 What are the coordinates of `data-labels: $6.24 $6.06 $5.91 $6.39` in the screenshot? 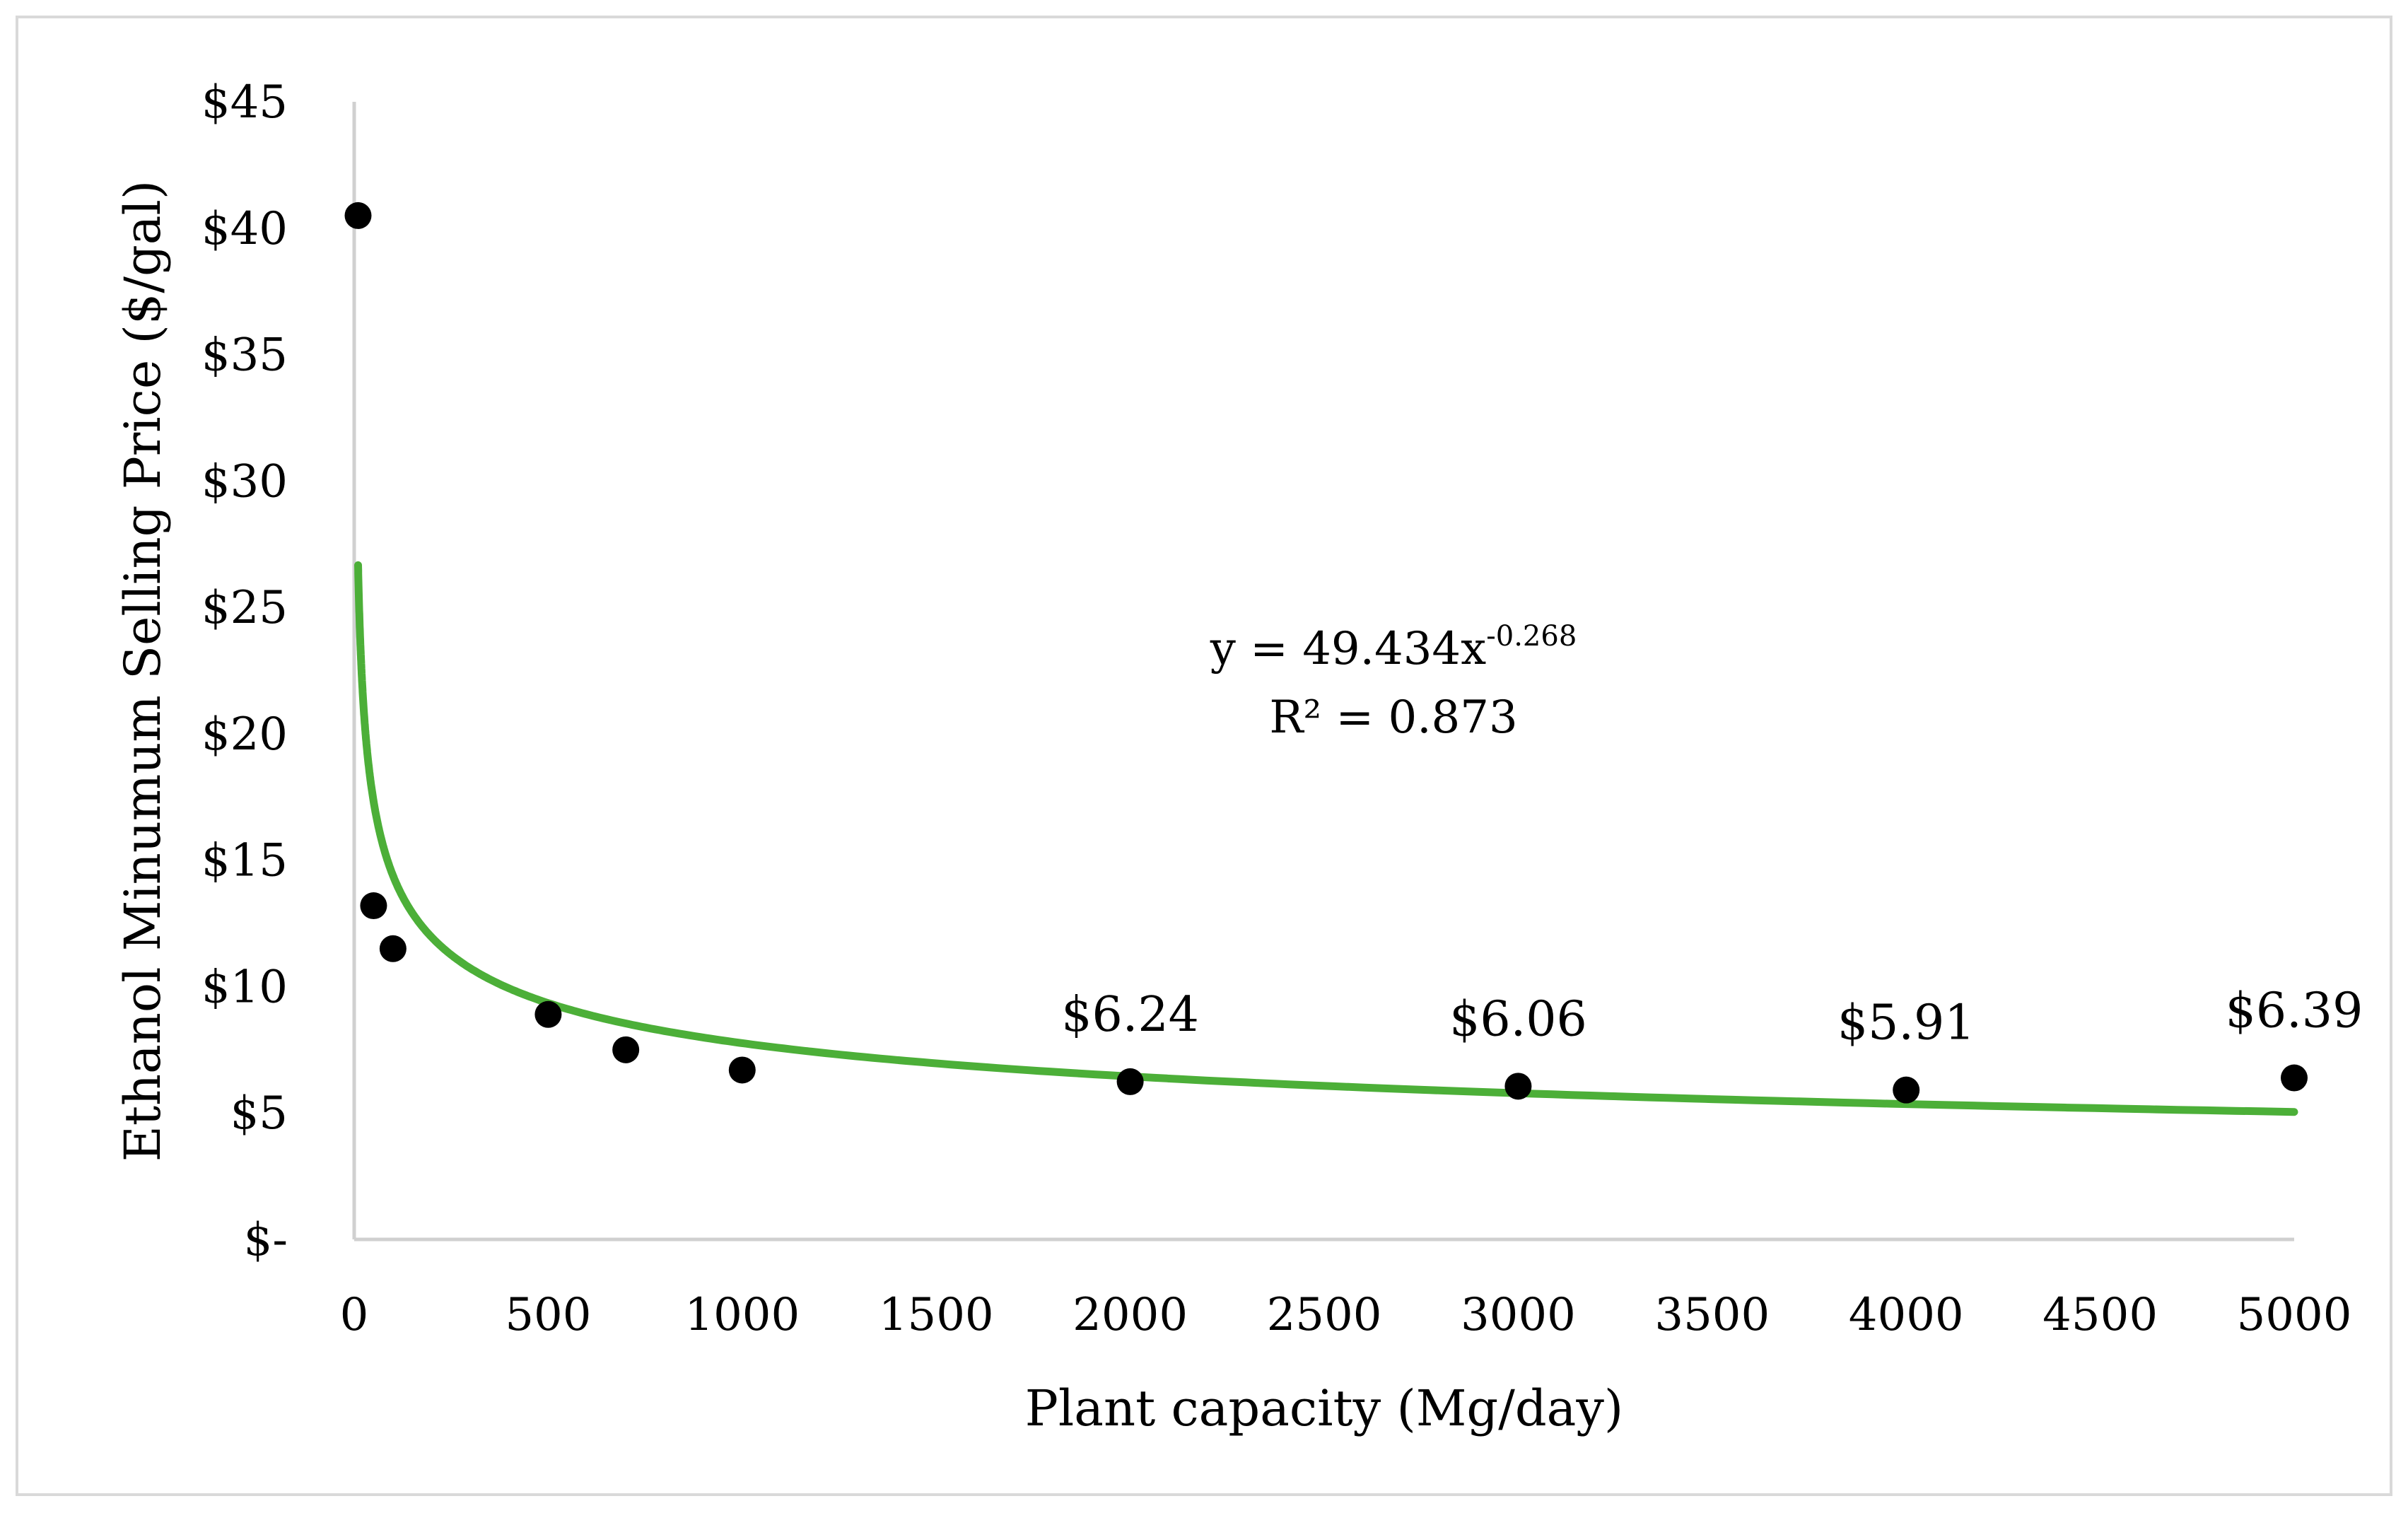 It's located at (1712, 1017).